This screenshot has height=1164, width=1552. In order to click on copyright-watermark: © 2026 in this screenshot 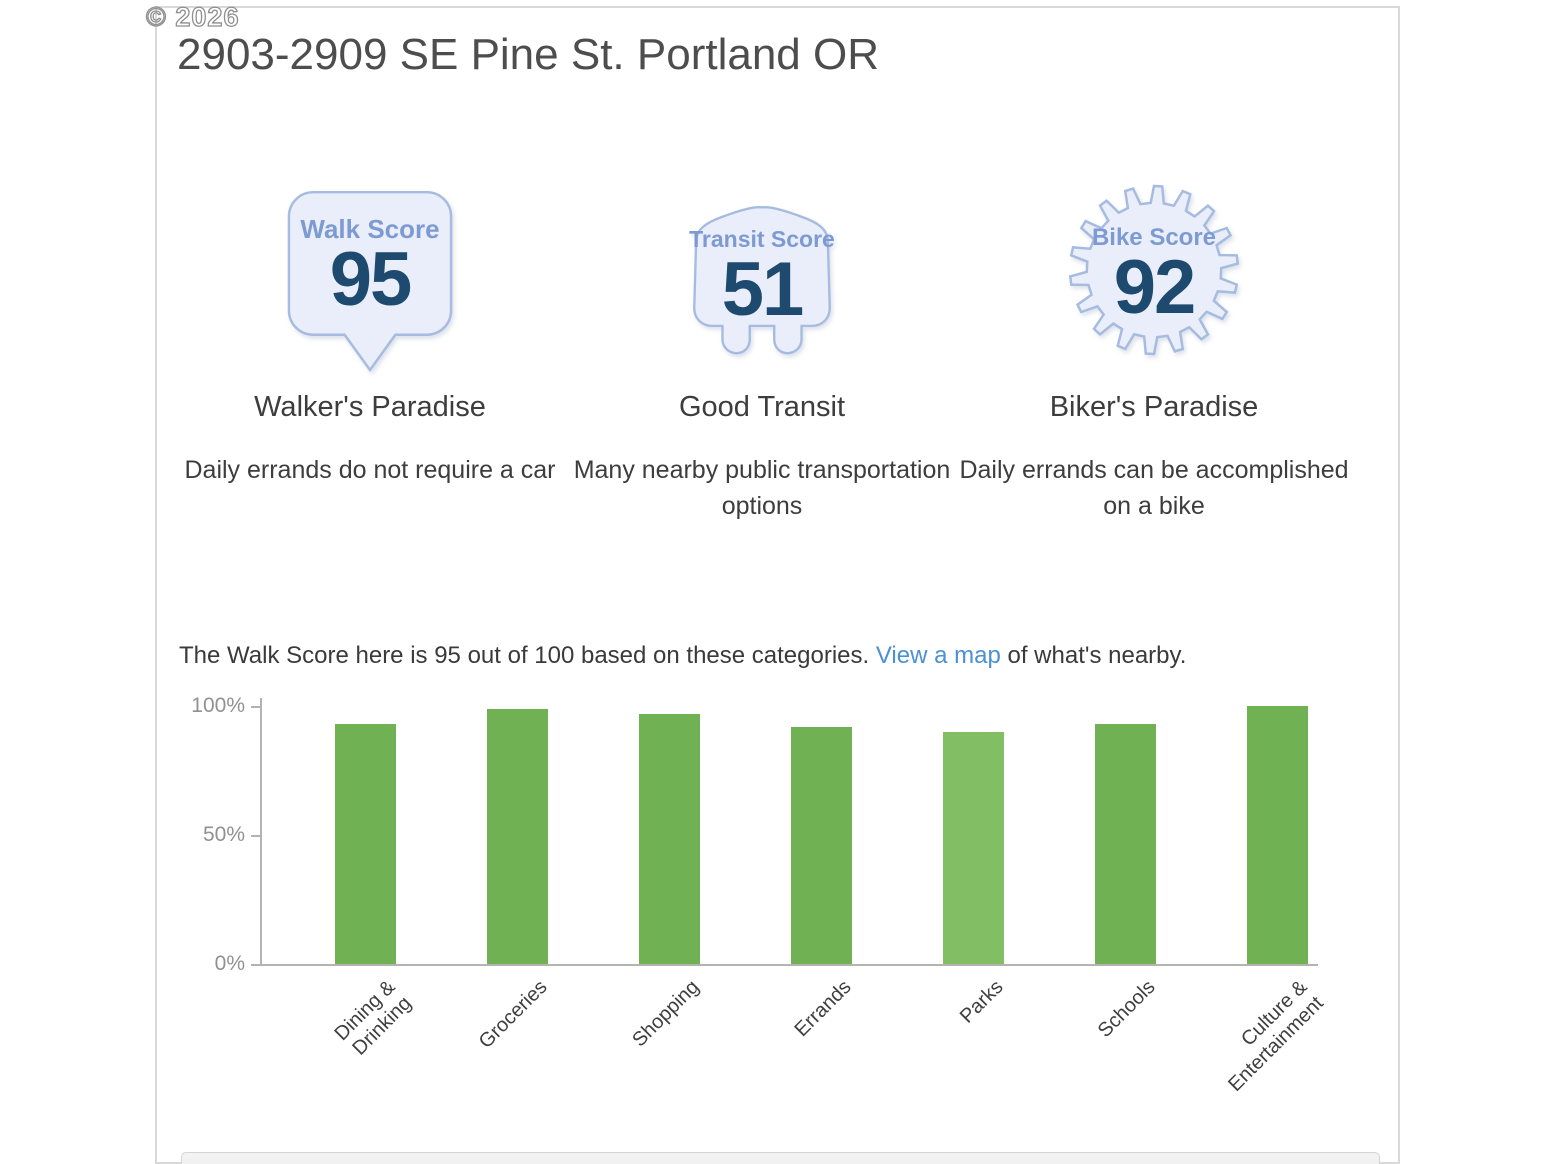, I will do `click(192, 16)`.